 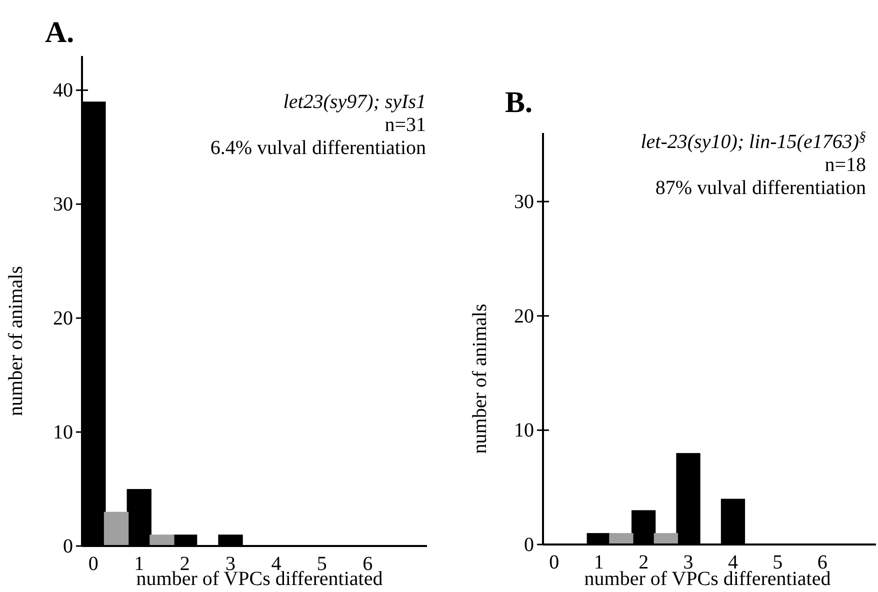 I want to click on annotation: let23(sy97); syIs1, so click(x=354, y=102).